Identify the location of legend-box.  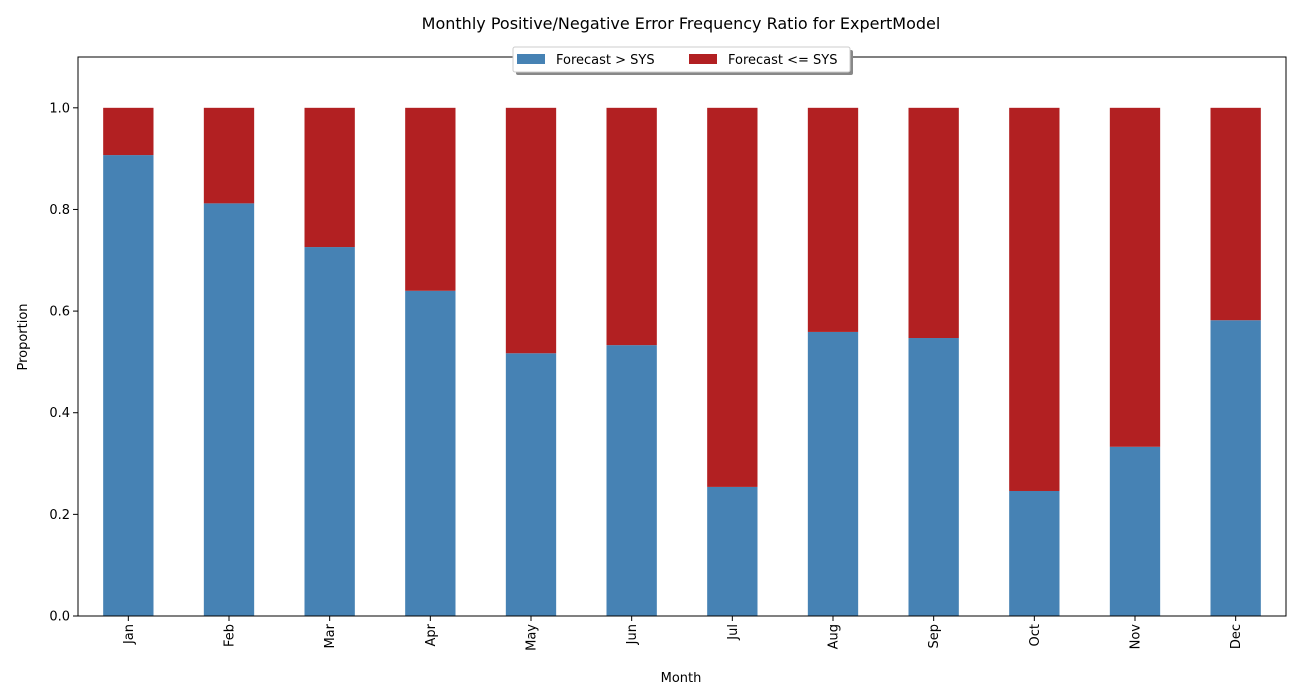
(681, 59).